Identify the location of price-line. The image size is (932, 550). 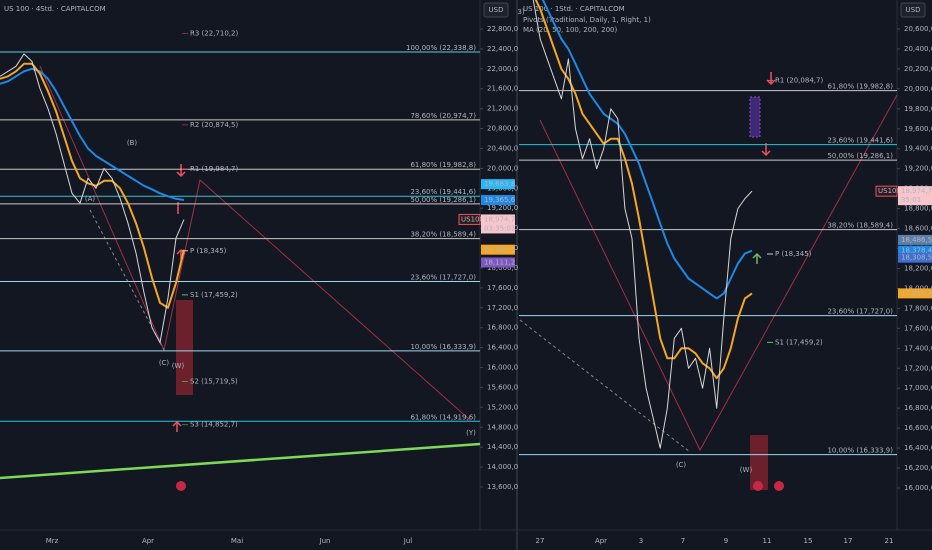
(92, 198).